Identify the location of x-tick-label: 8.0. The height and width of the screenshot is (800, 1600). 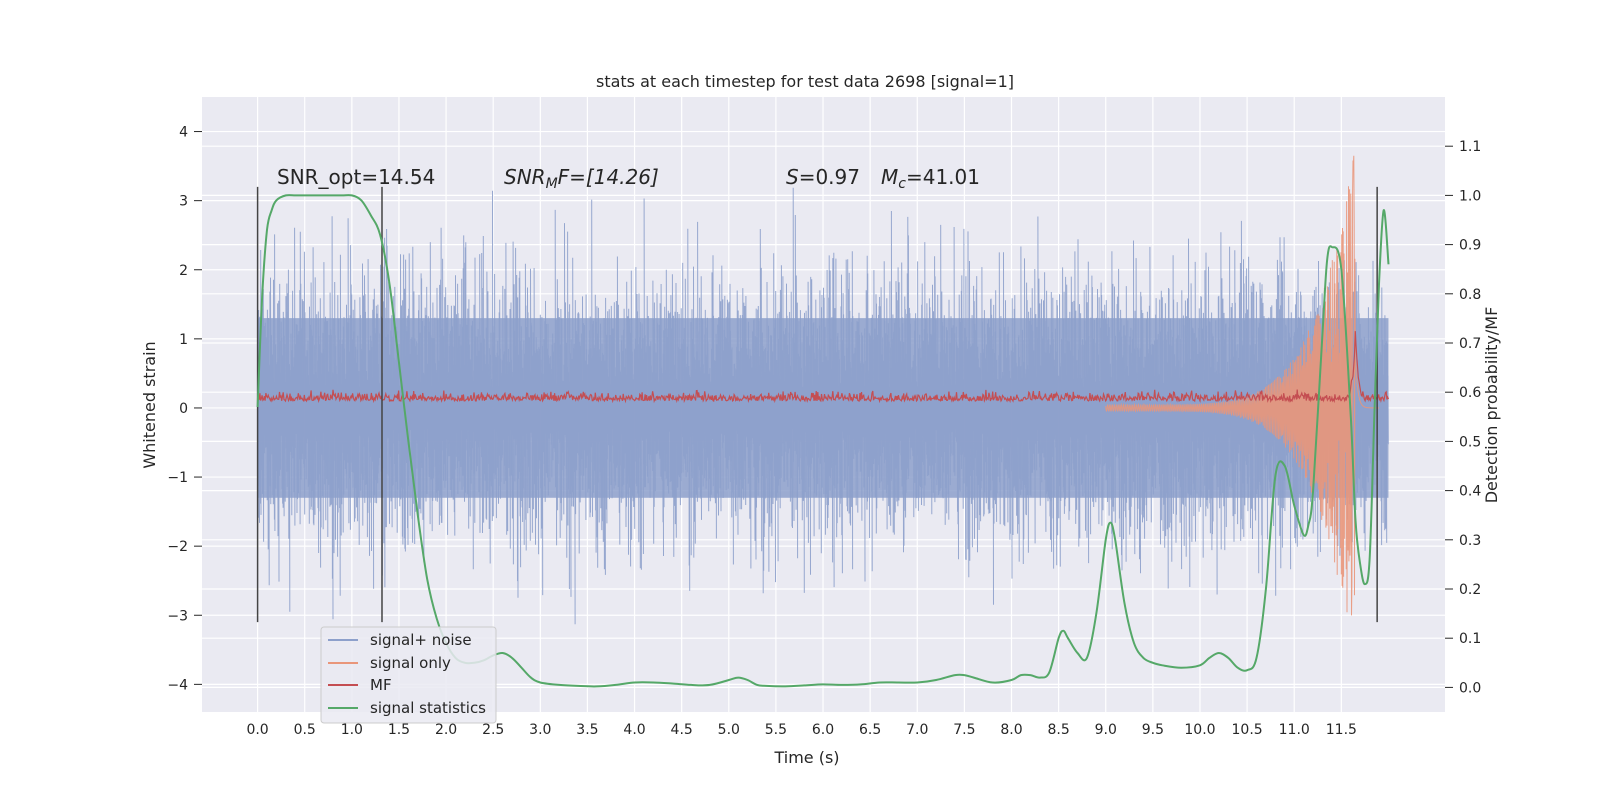
(1011, 730).